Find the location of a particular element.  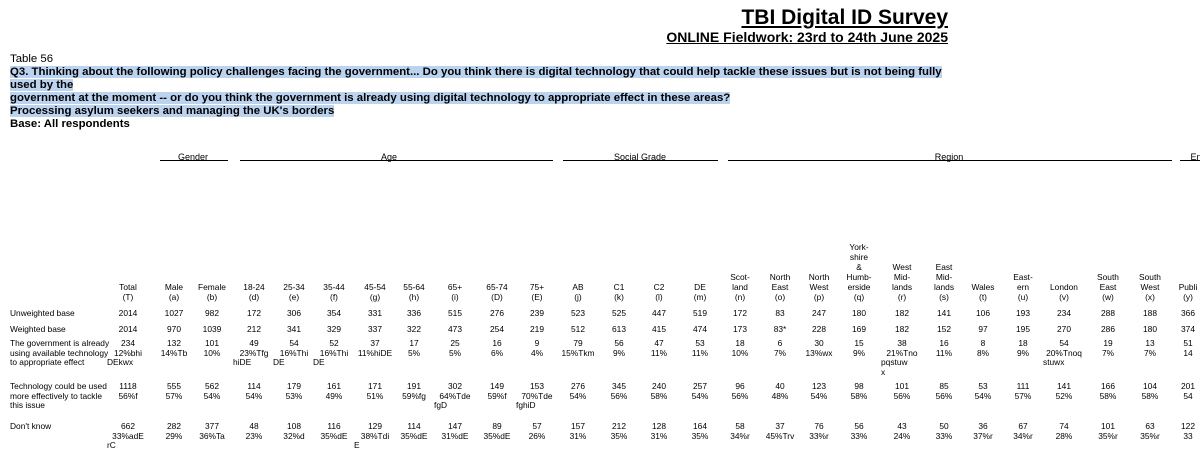

table-cell: 147 31%dE is located at coordinates (455, 431).